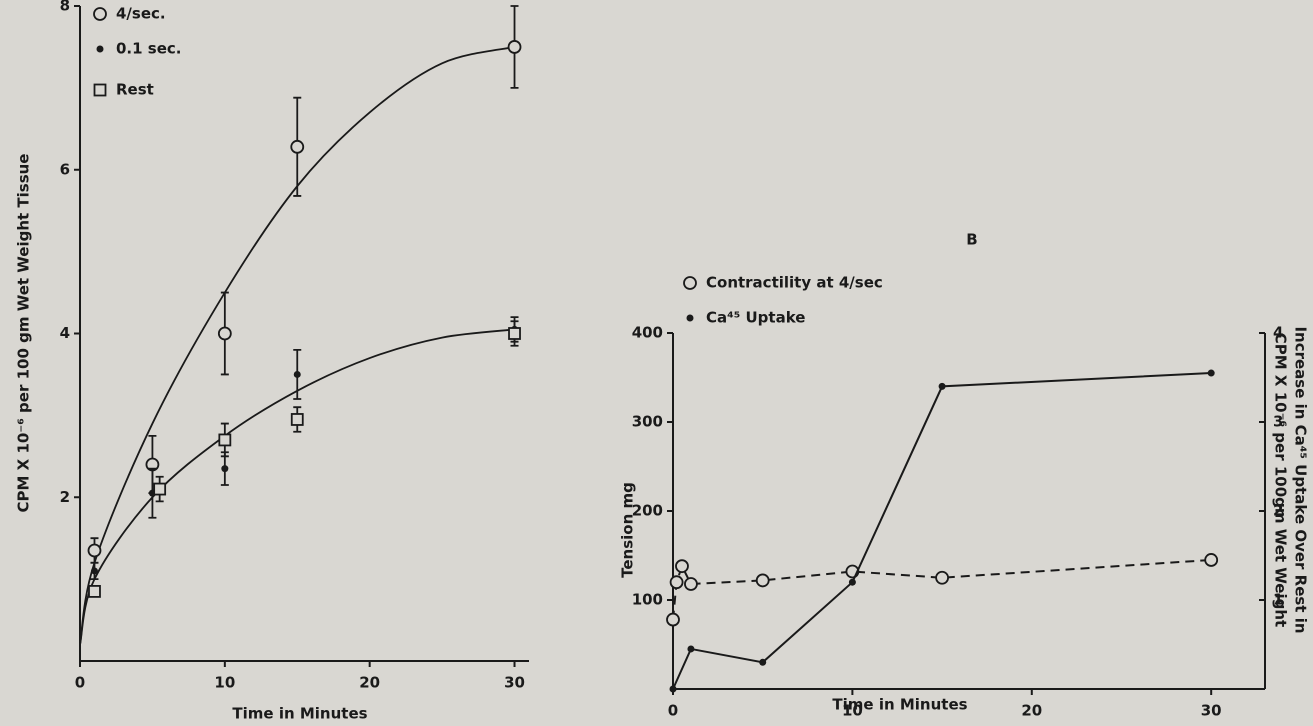 This screenshot has height=726, width=1313. I want to click on y-axis-label: CPM X 10⁻⁶ per 100 gm Wet Weight Tissue, so click(24, 333).